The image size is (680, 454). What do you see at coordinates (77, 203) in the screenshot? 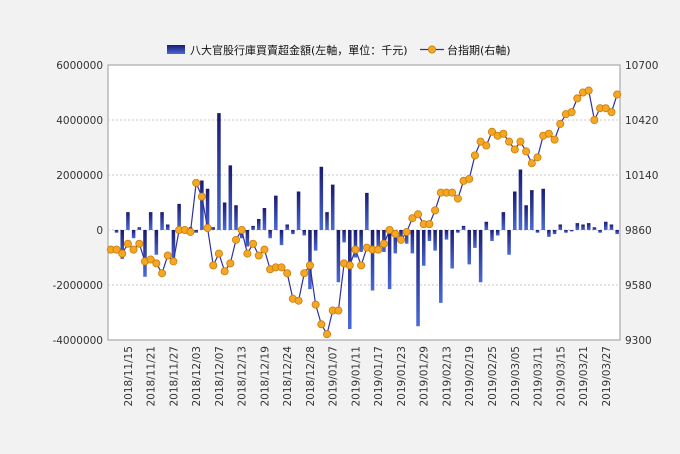
I see `y-axis-left: -4000000 -2000000 0 2000000 4000000 6000000` at bounding box center [77, 203].